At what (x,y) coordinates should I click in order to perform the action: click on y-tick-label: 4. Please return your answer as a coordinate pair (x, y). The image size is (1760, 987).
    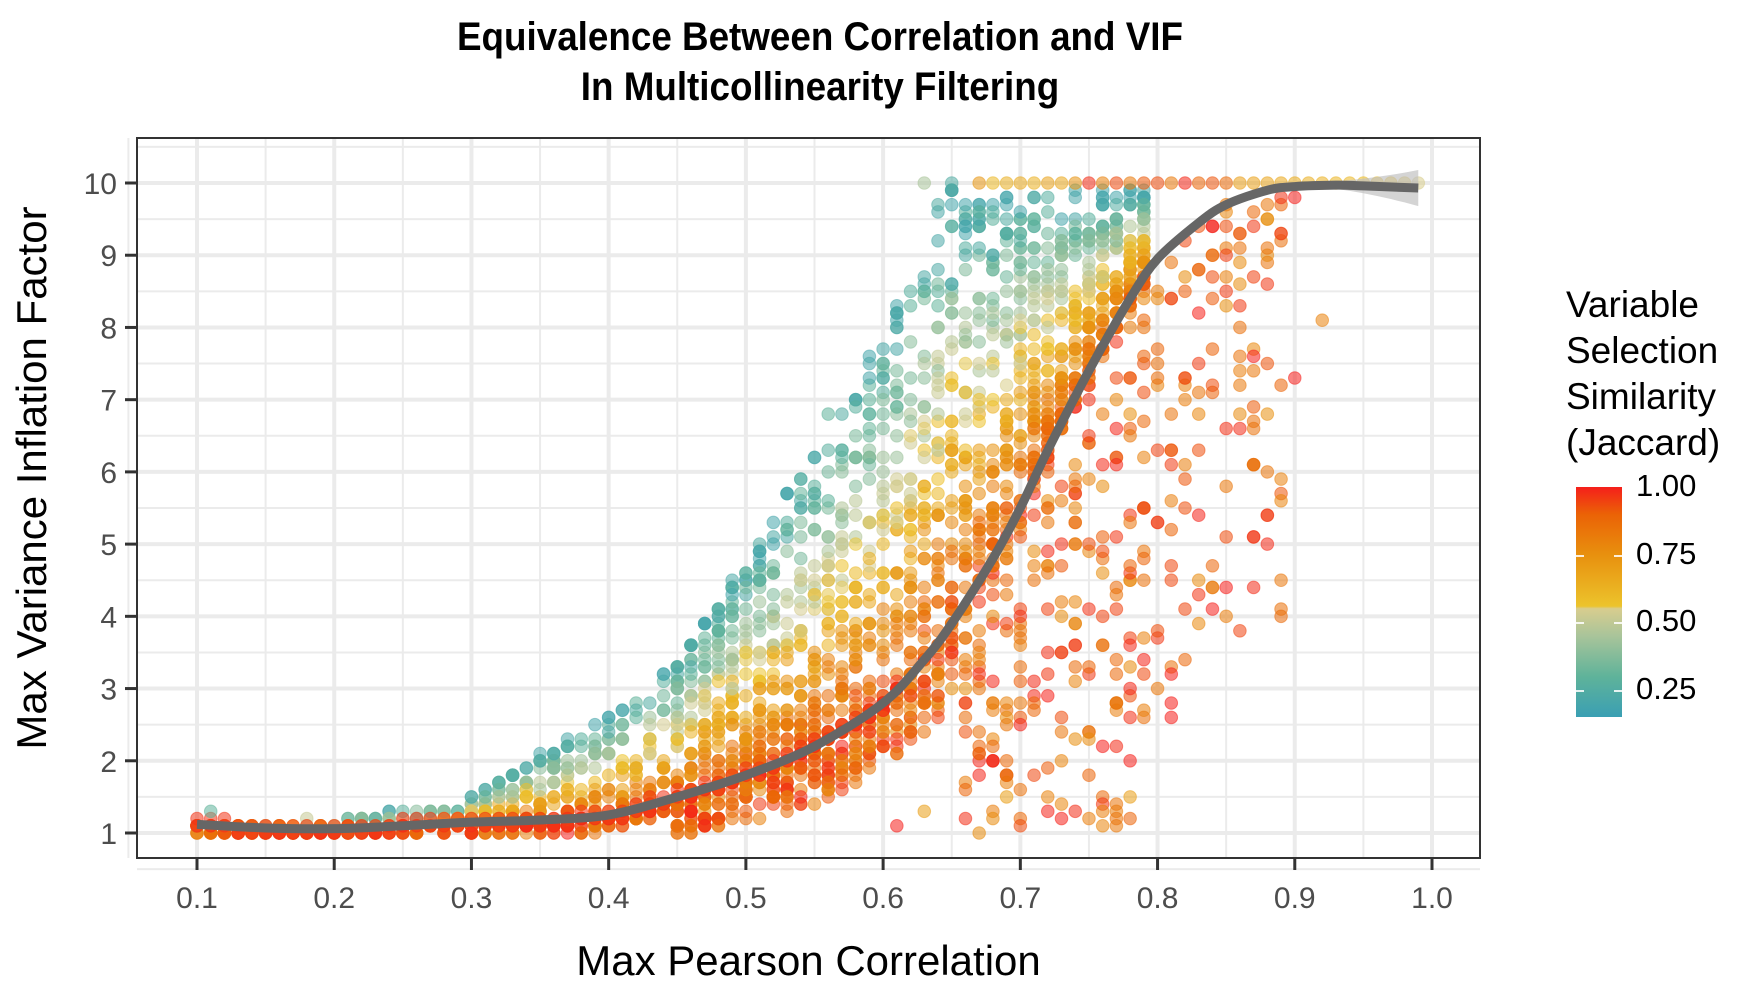
    Looking at the image, I should click on (108, 617).